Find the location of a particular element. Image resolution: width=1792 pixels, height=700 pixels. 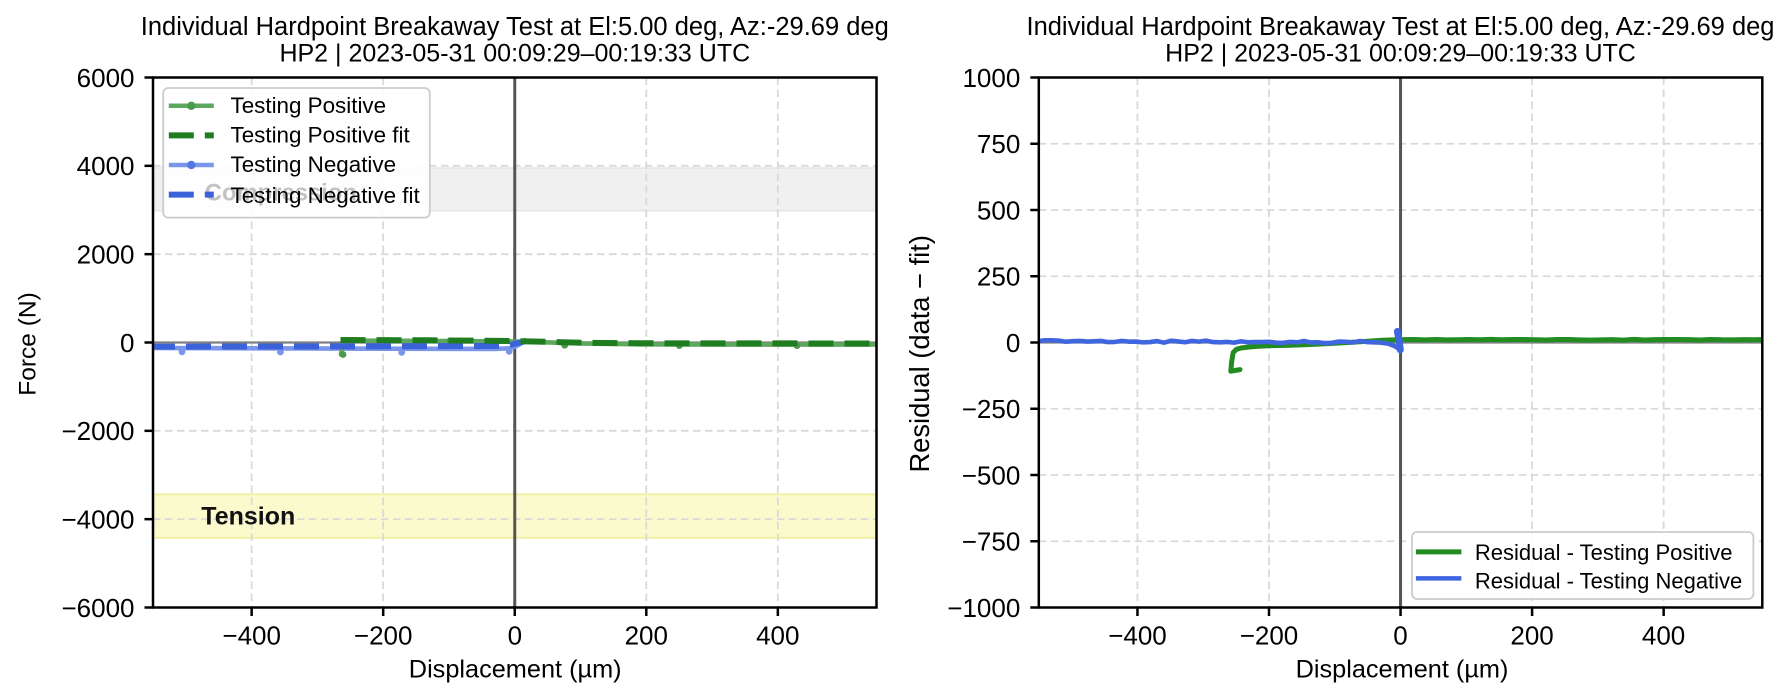

svg-text: −1000 is located at coordinates (983, 608).